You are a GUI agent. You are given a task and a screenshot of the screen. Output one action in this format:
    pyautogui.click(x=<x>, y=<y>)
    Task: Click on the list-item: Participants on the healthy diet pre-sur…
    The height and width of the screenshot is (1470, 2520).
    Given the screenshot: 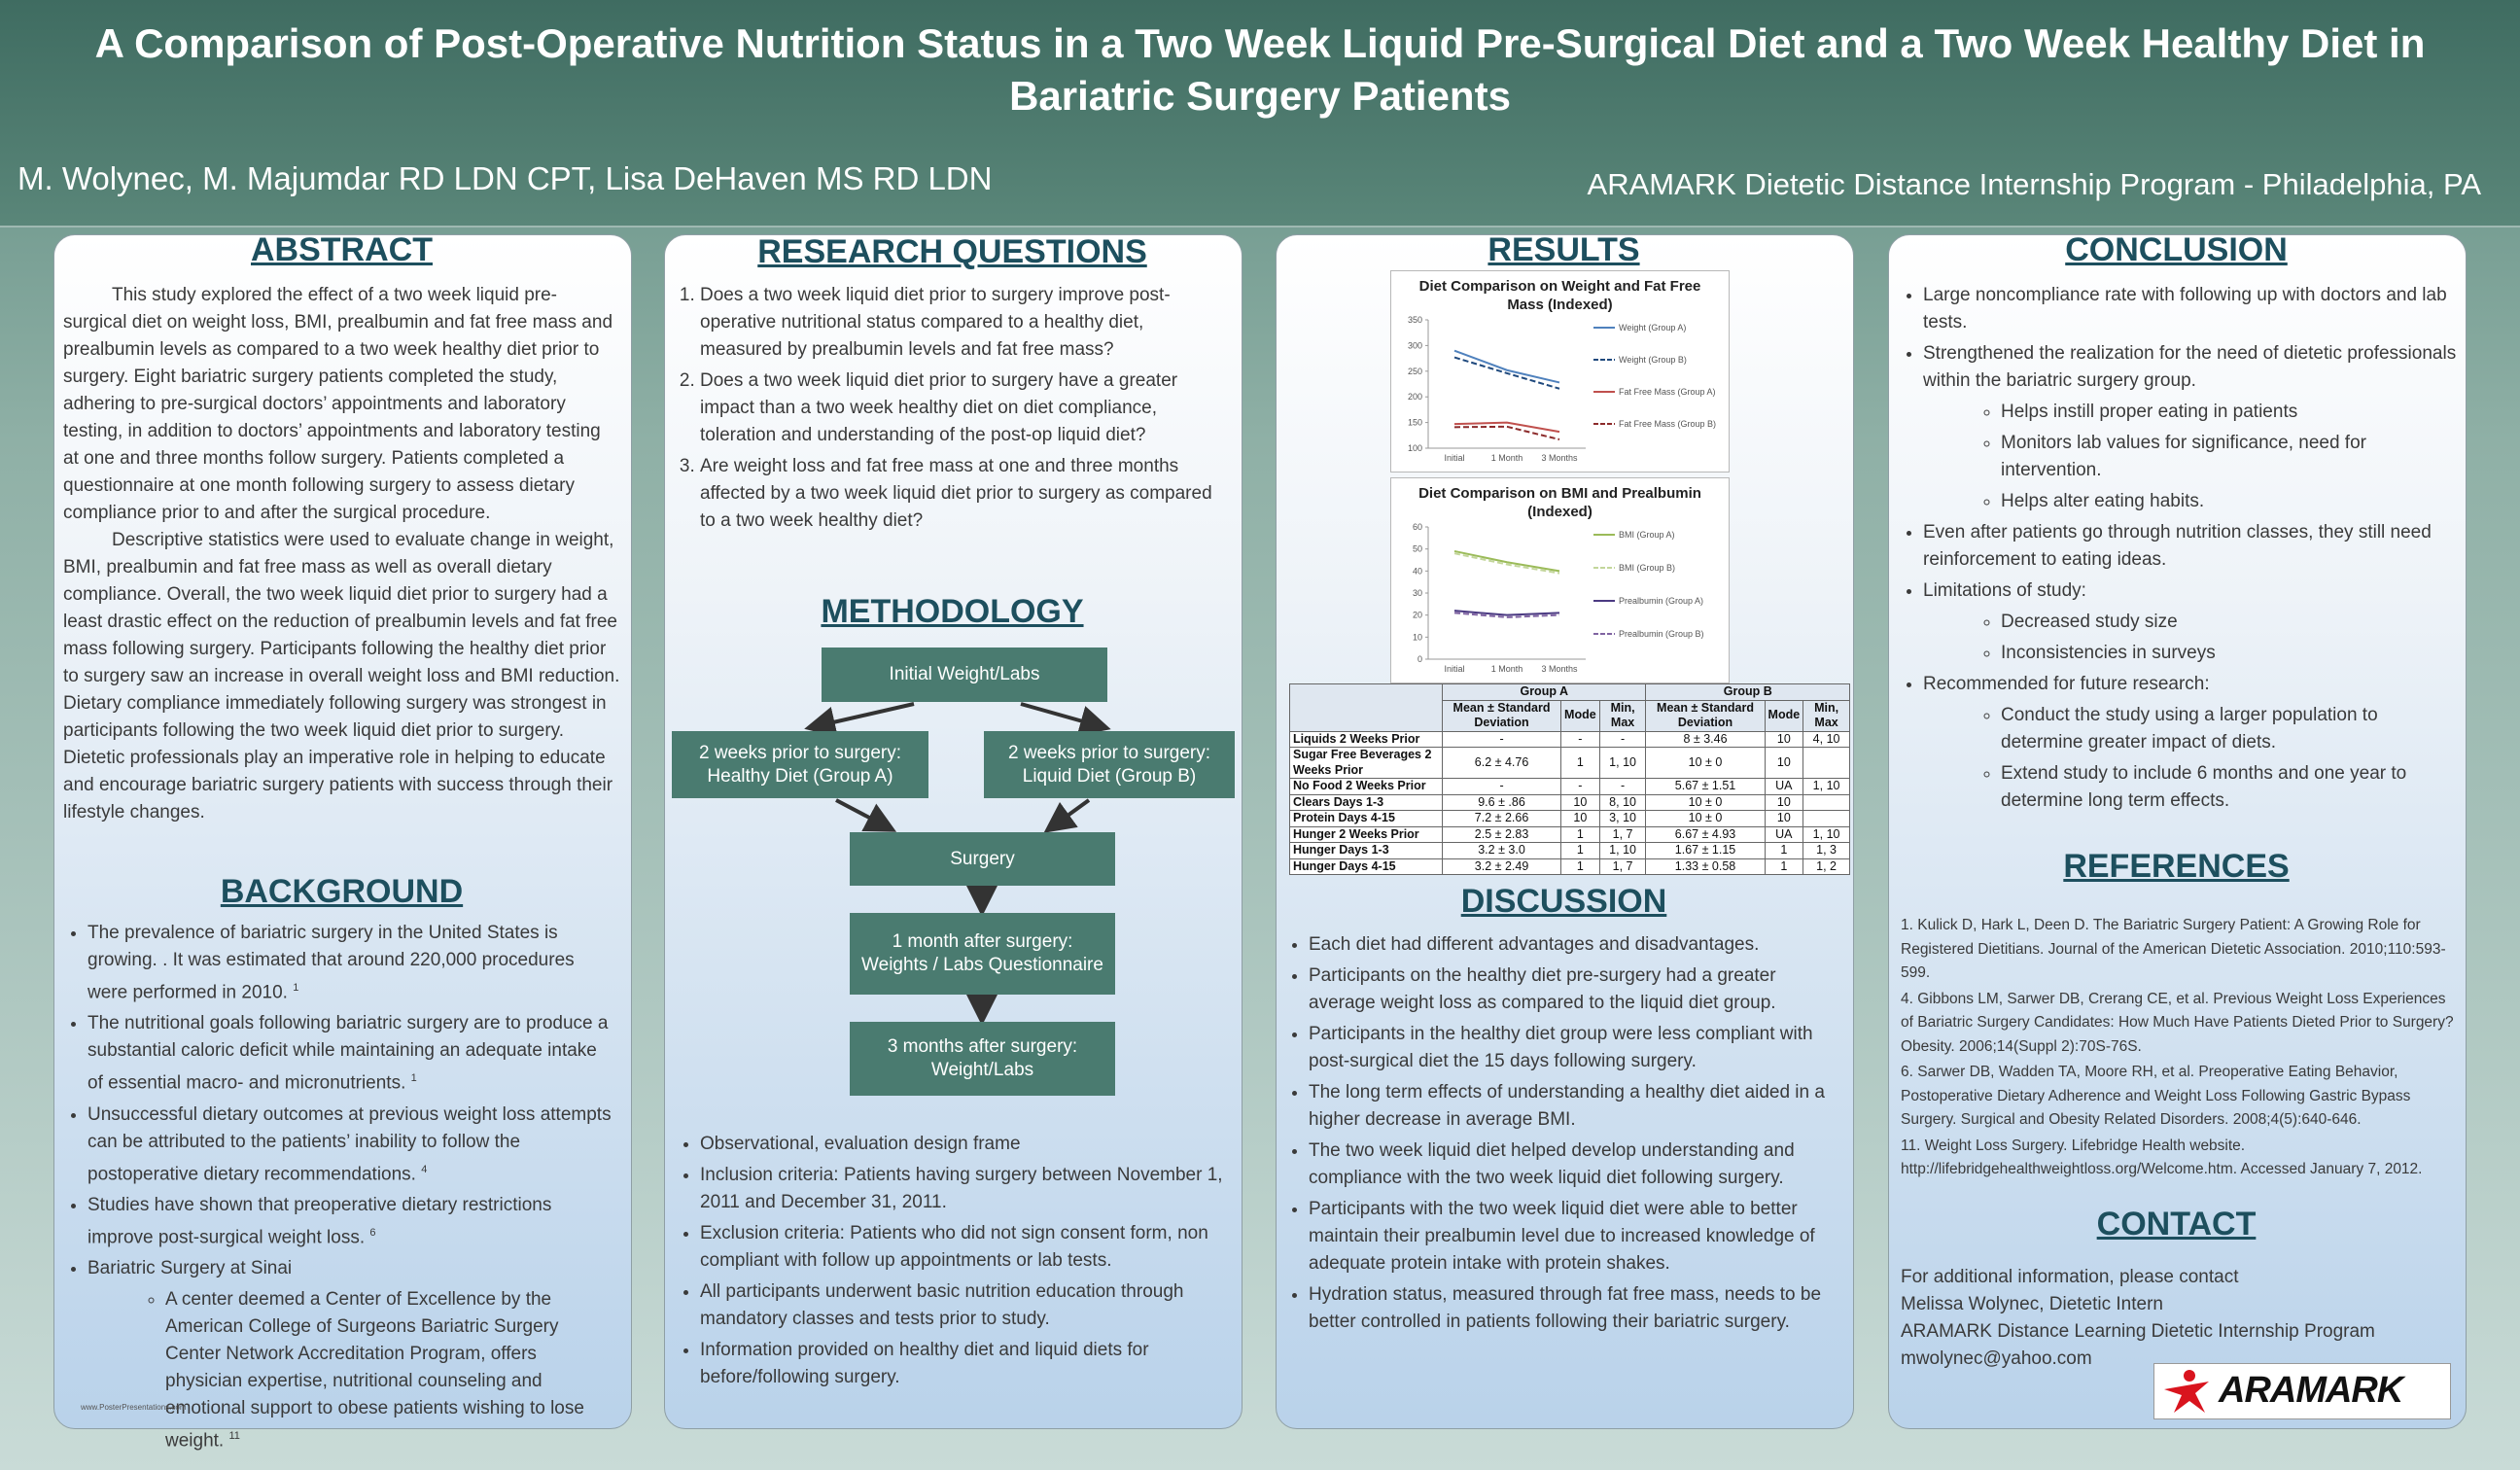 What is the action you would take?
    pyautogui.click(x=1577, y=989)
    